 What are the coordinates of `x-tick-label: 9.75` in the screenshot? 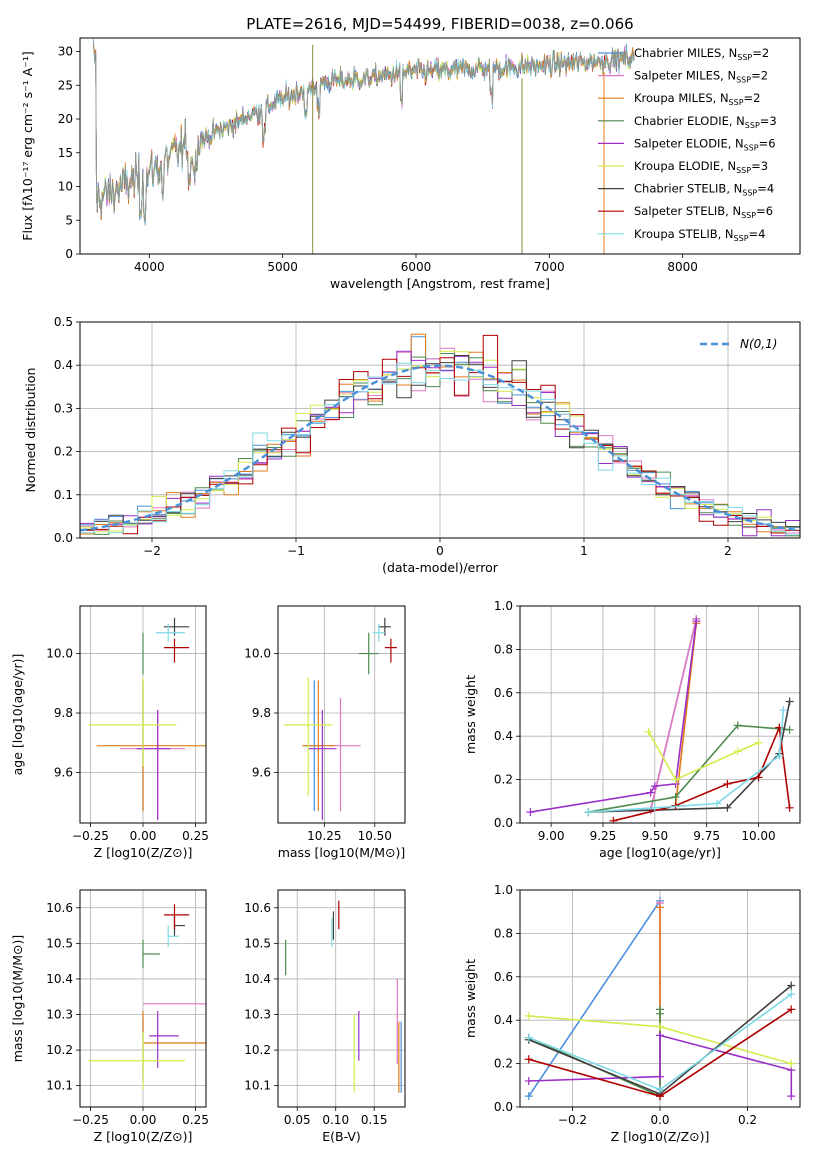 It's located at (706, 836).